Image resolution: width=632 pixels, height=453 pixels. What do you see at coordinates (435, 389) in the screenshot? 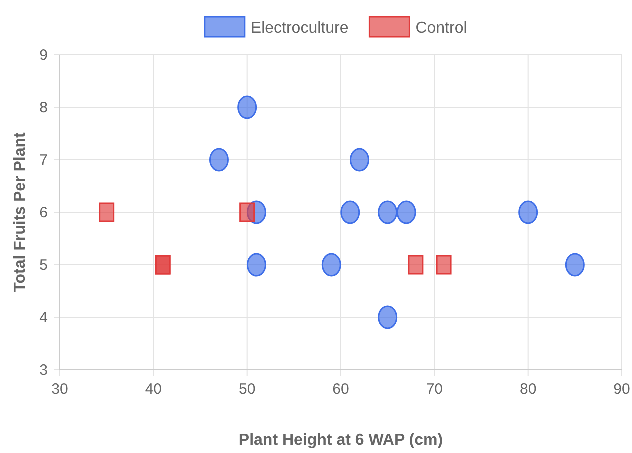
I see `x-tick-label: 70` at bounding box center [435, 389].